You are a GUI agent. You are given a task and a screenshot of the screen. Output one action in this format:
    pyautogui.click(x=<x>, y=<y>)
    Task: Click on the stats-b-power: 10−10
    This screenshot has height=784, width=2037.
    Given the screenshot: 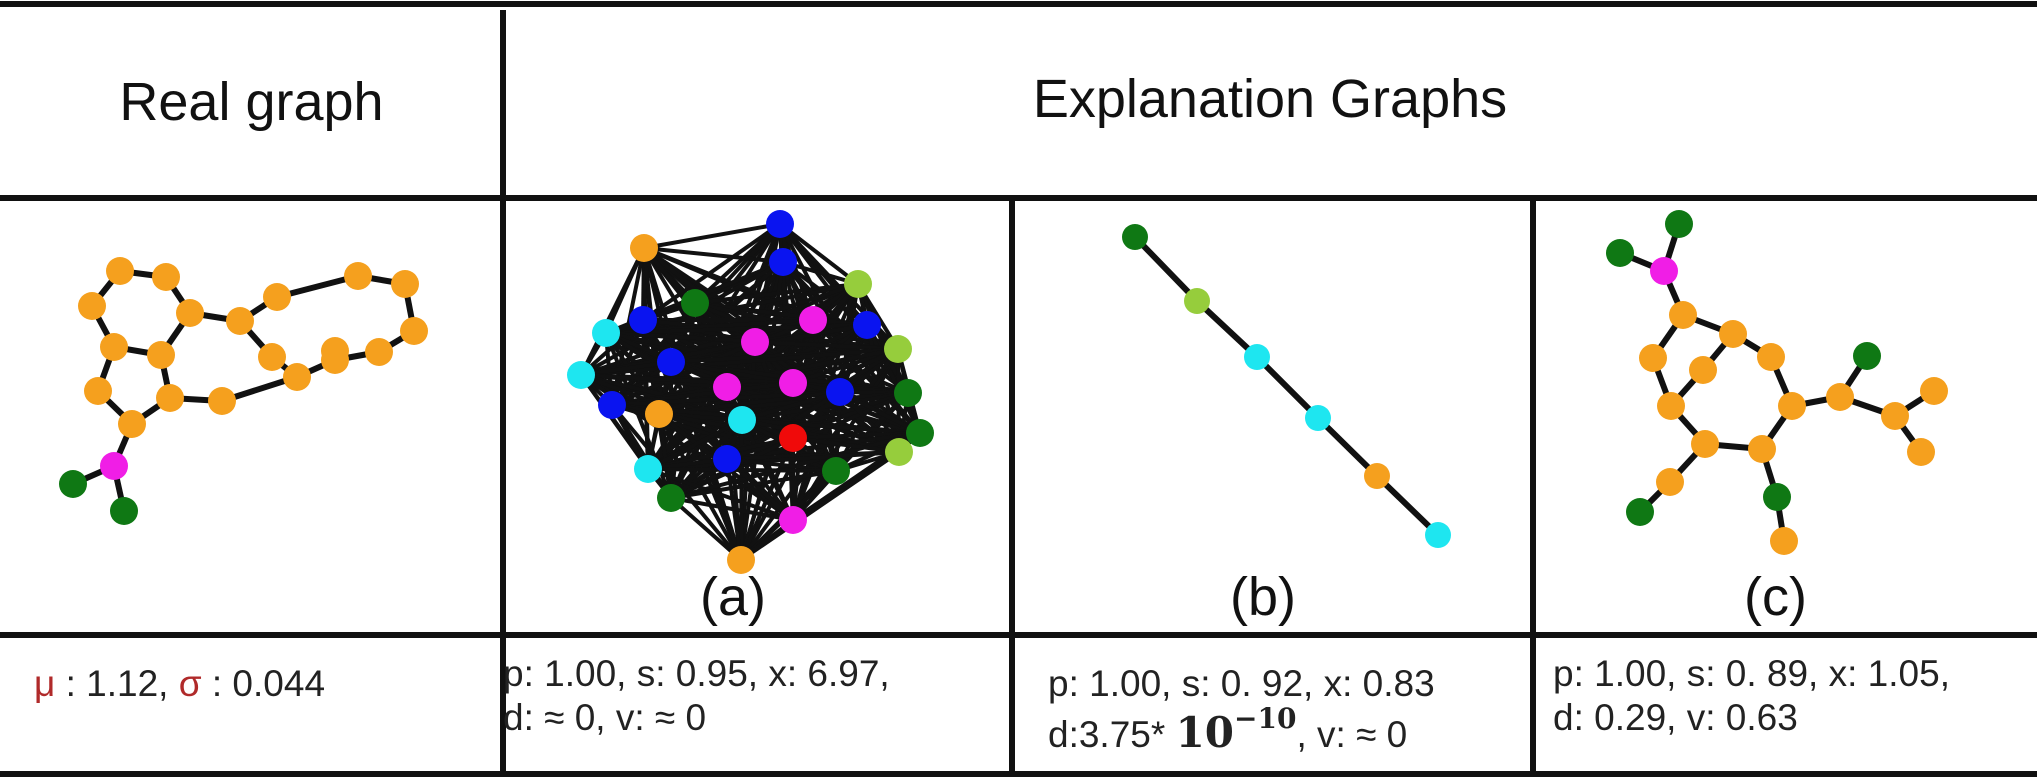 What is the action you would take?
    pyautogui.click(x=1236, y=730)
    